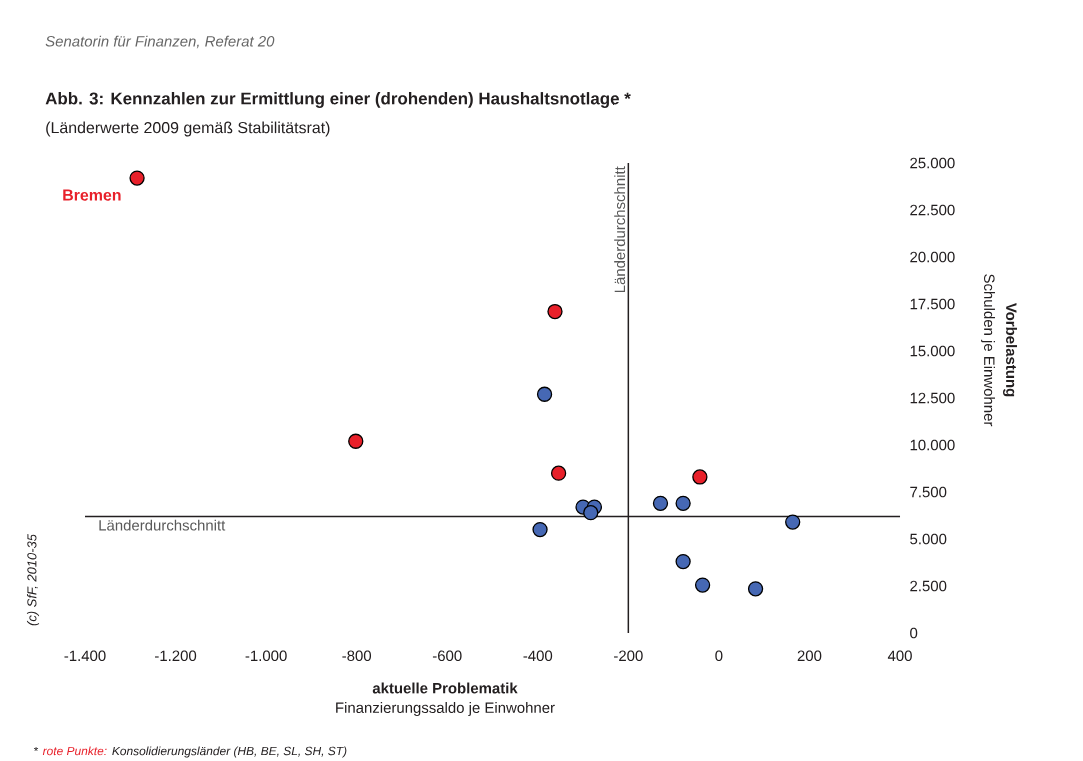 Image resolution: width=1083 pixels, height=761 pixels. Describe the element at coordinates (357, 656) in the screenshot. I see `x-tick-label: -800` at that location.